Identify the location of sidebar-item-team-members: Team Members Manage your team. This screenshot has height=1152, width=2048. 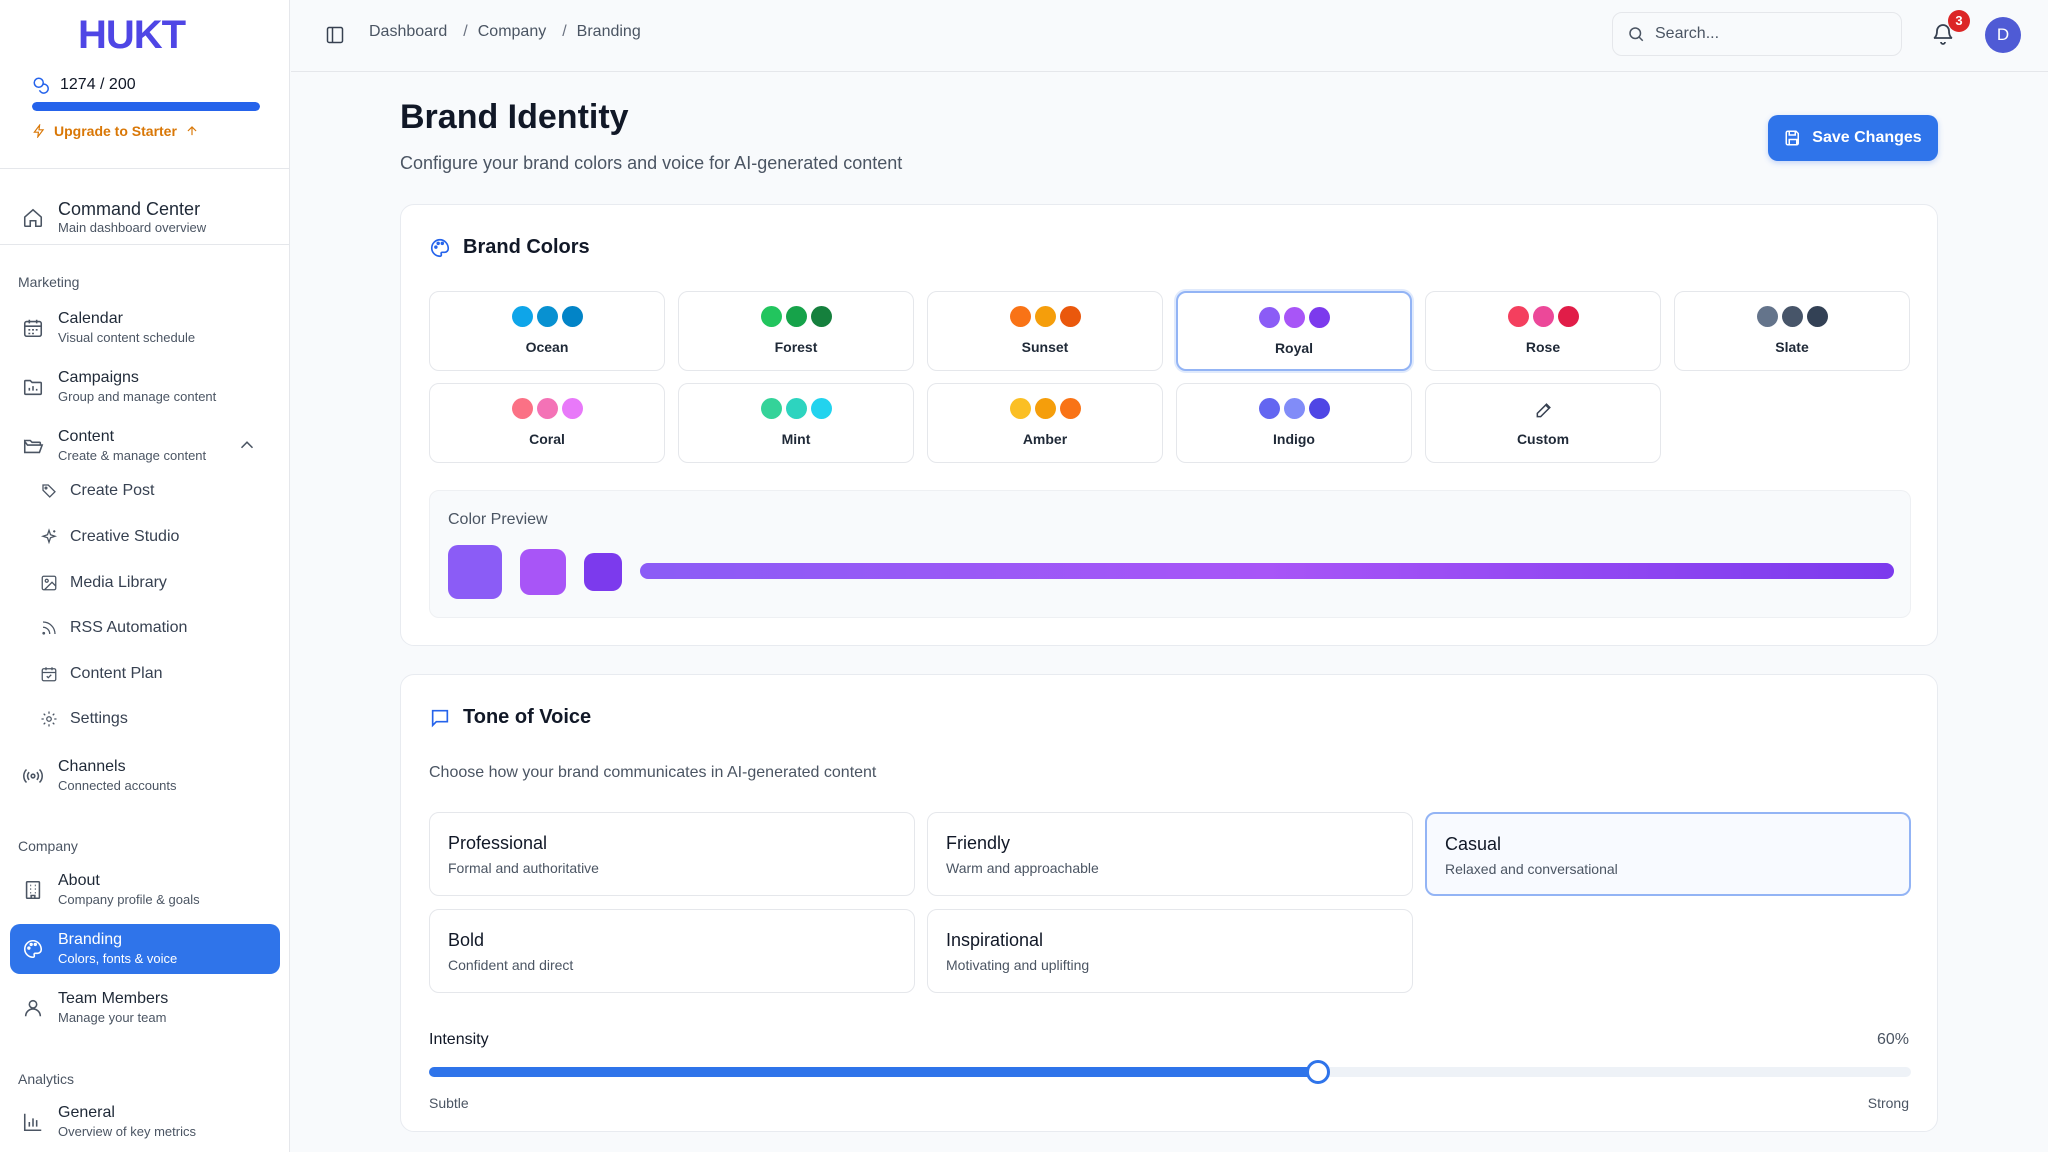
(145, 1008).